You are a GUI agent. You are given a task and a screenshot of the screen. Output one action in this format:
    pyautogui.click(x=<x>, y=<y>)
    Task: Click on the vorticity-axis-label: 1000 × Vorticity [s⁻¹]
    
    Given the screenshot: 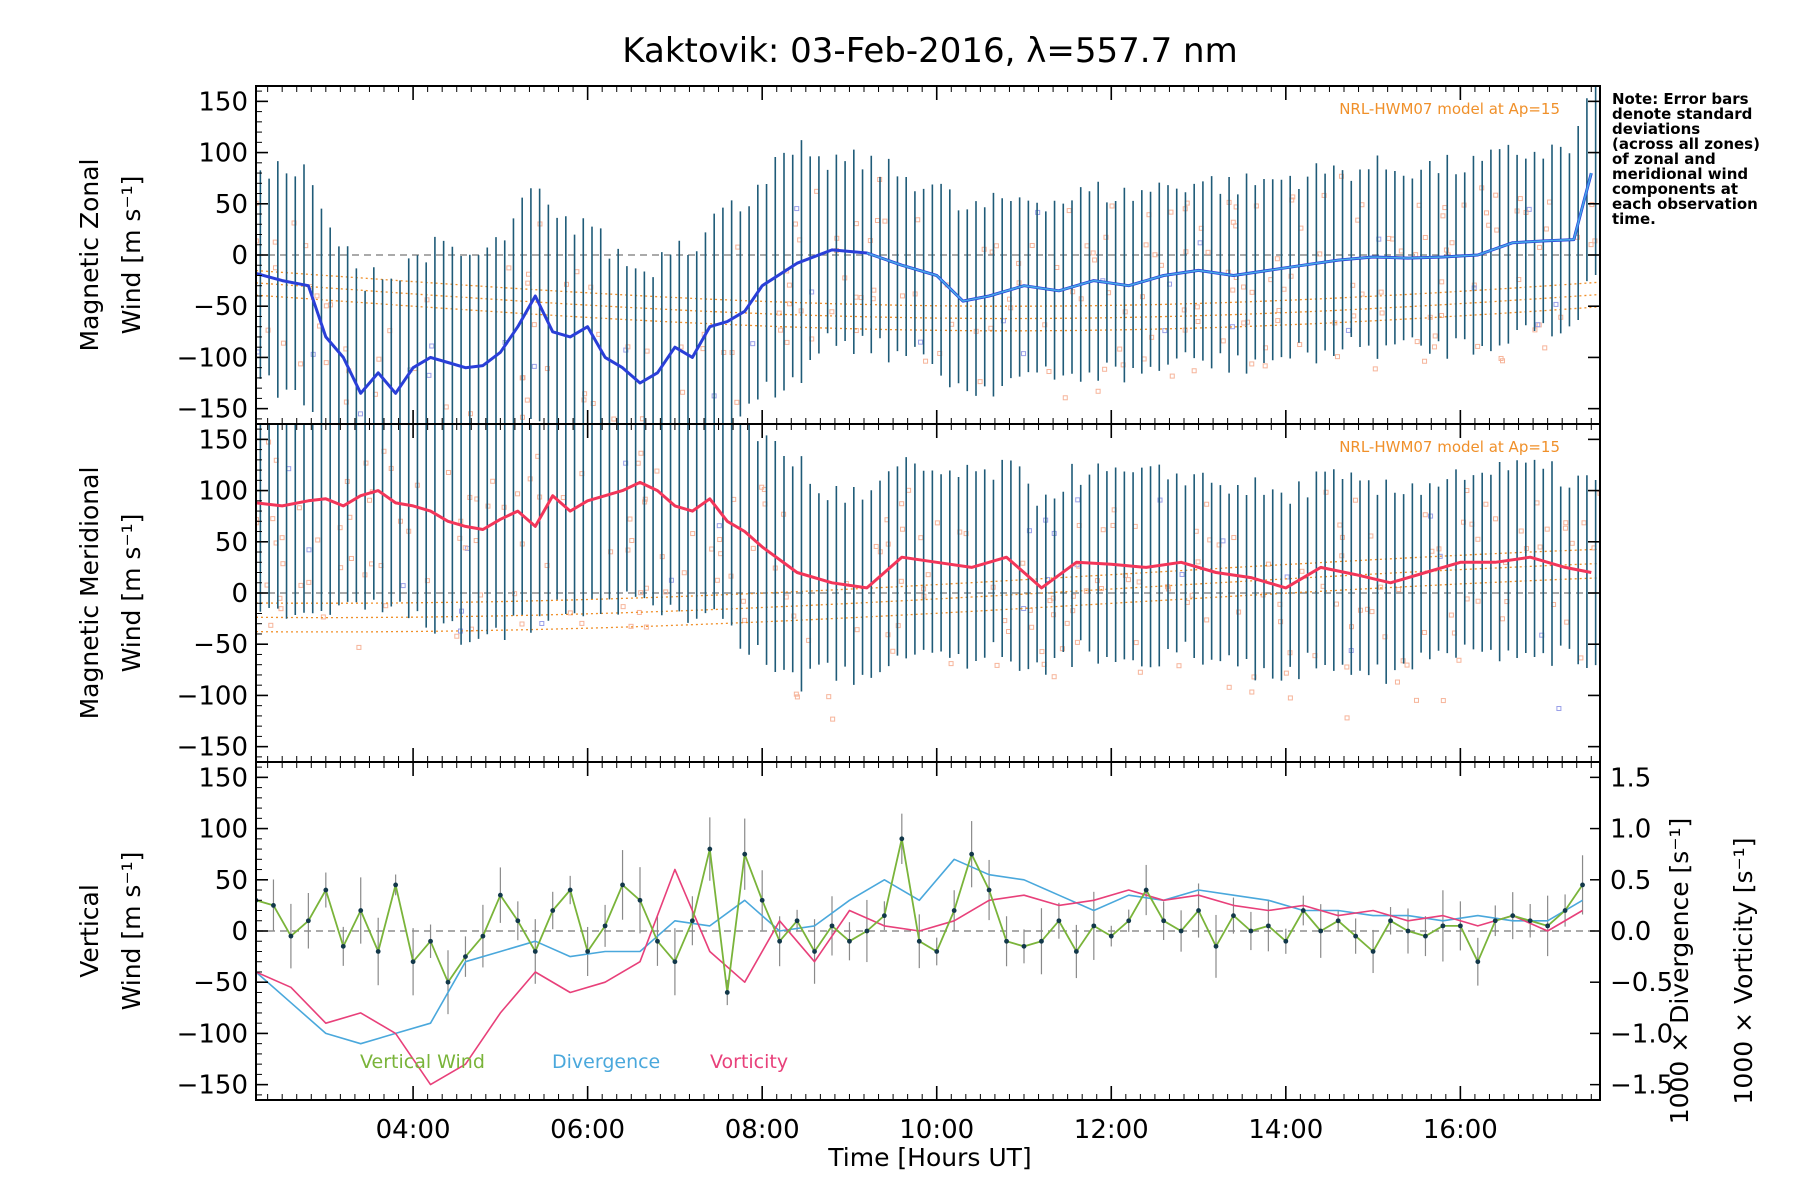 What is the action you would take?
    pyautogui.click(x=1743, y=971)
    